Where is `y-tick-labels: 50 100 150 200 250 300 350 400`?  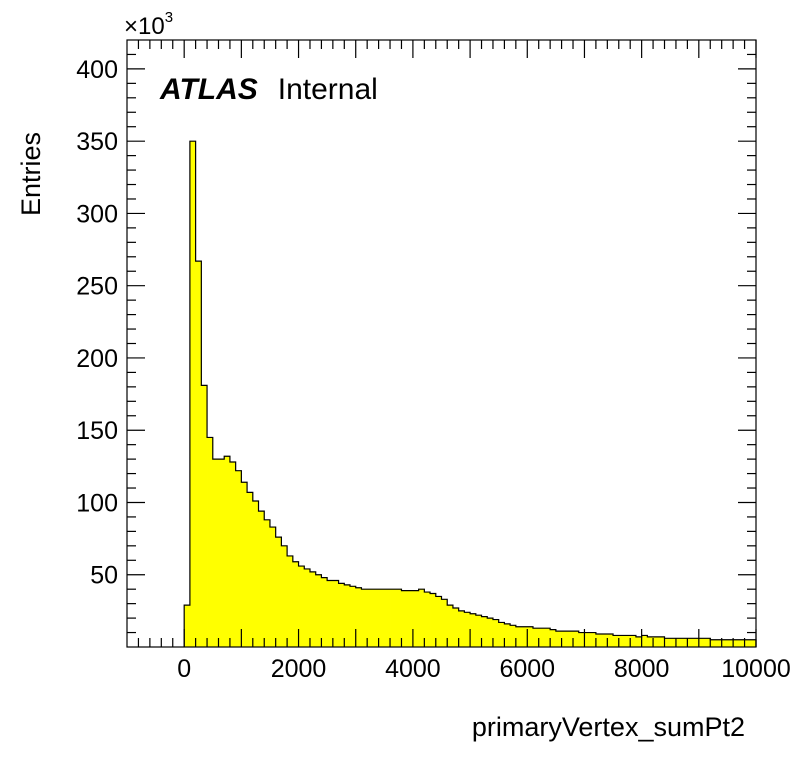
y-tick-labels: 50 100 150 200 250 300 350 400 is located at coordinates (97, 323).